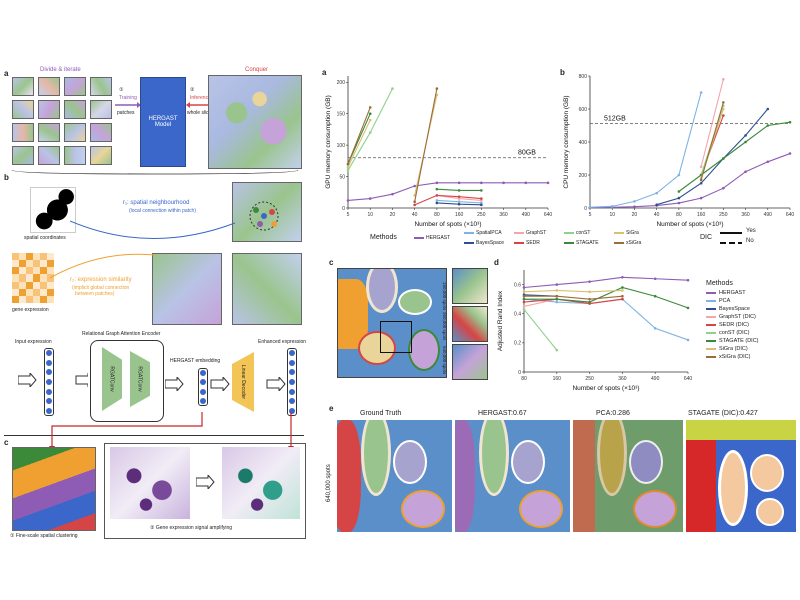  Describe the element at coordinates (261, 483) in the screenshot. I see `amplified-expression-image` at that location.